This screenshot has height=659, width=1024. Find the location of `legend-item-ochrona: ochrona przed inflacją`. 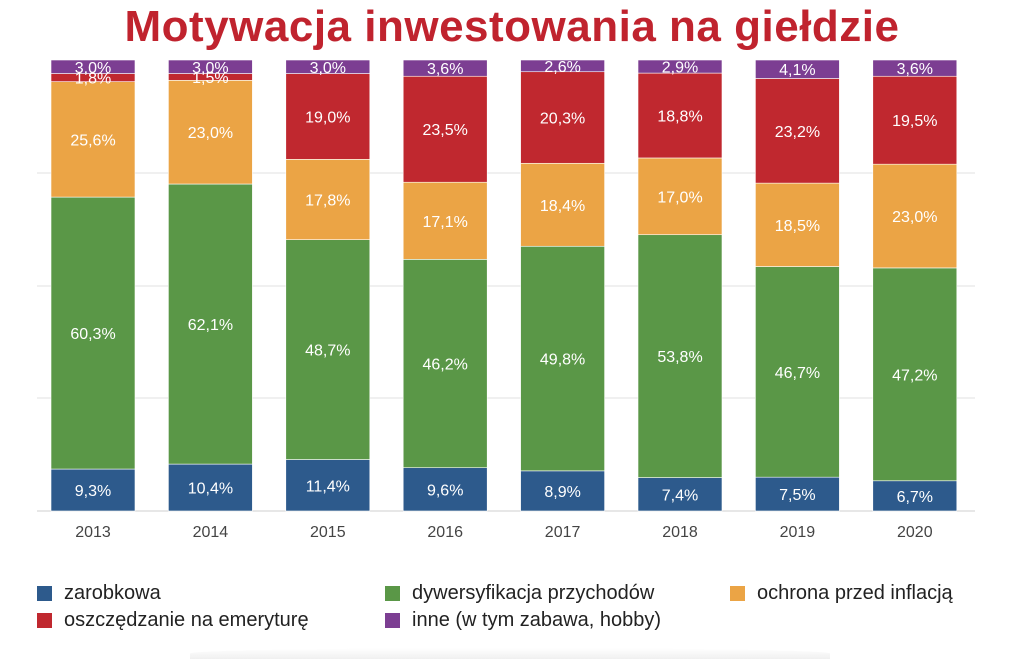

legend-item-ochrona: ochrona przed inflacją is located at coordinates (841, 593).